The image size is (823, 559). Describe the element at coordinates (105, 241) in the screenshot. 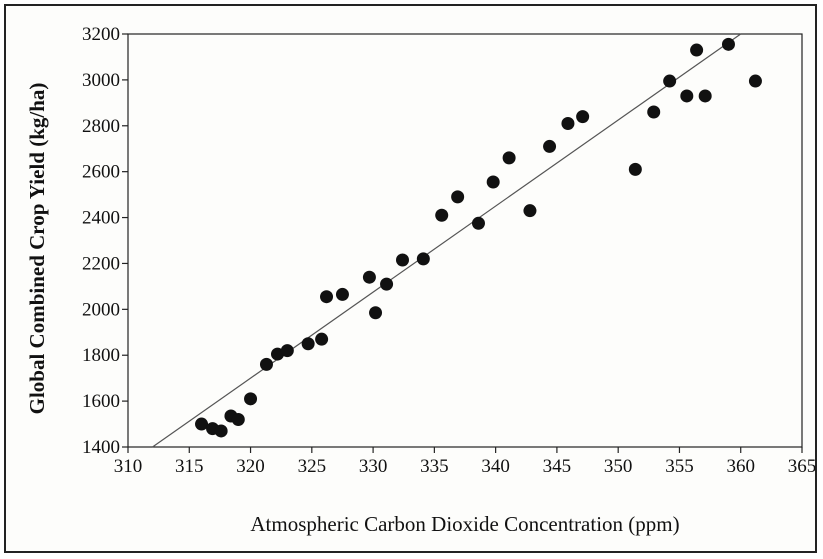

I see `y-axis: 1400 1600 1800 2000 2200 2400 2600 2800 3000 3200` at that location.